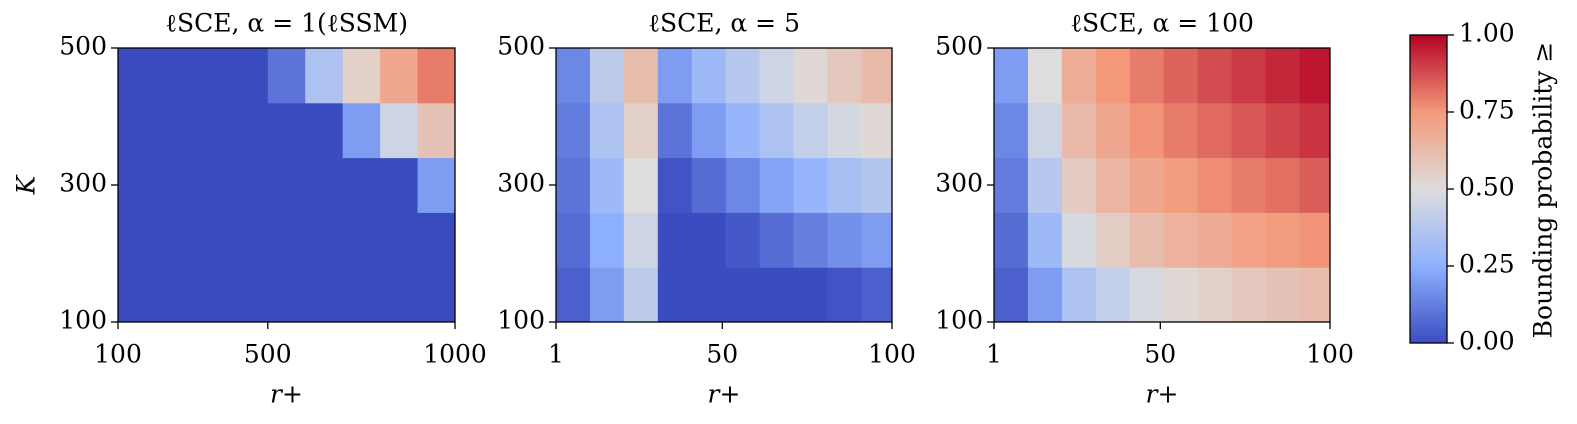  Describe the element at coordinates (1487, 110) in the screenshot. I see `colorbar-tick-label: 0.75` at that location.